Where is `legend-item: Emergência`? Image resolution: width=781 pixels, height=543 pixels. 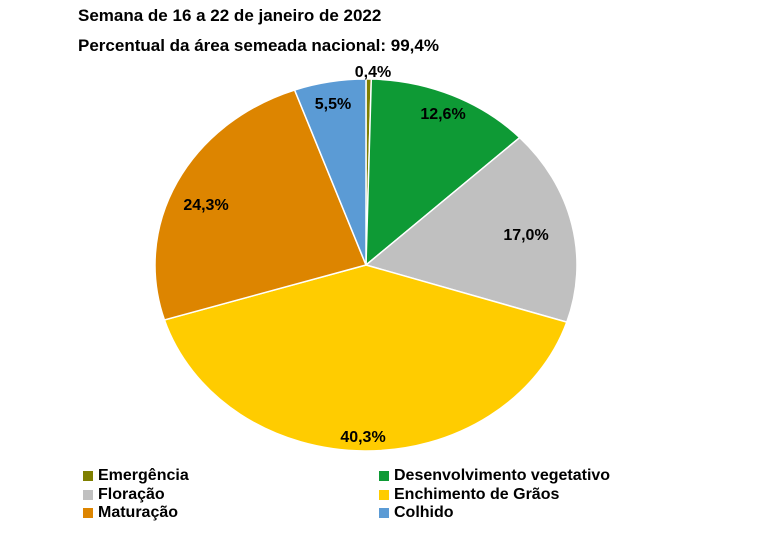
legend-item: Emergência is located at coordinates (136, 476).